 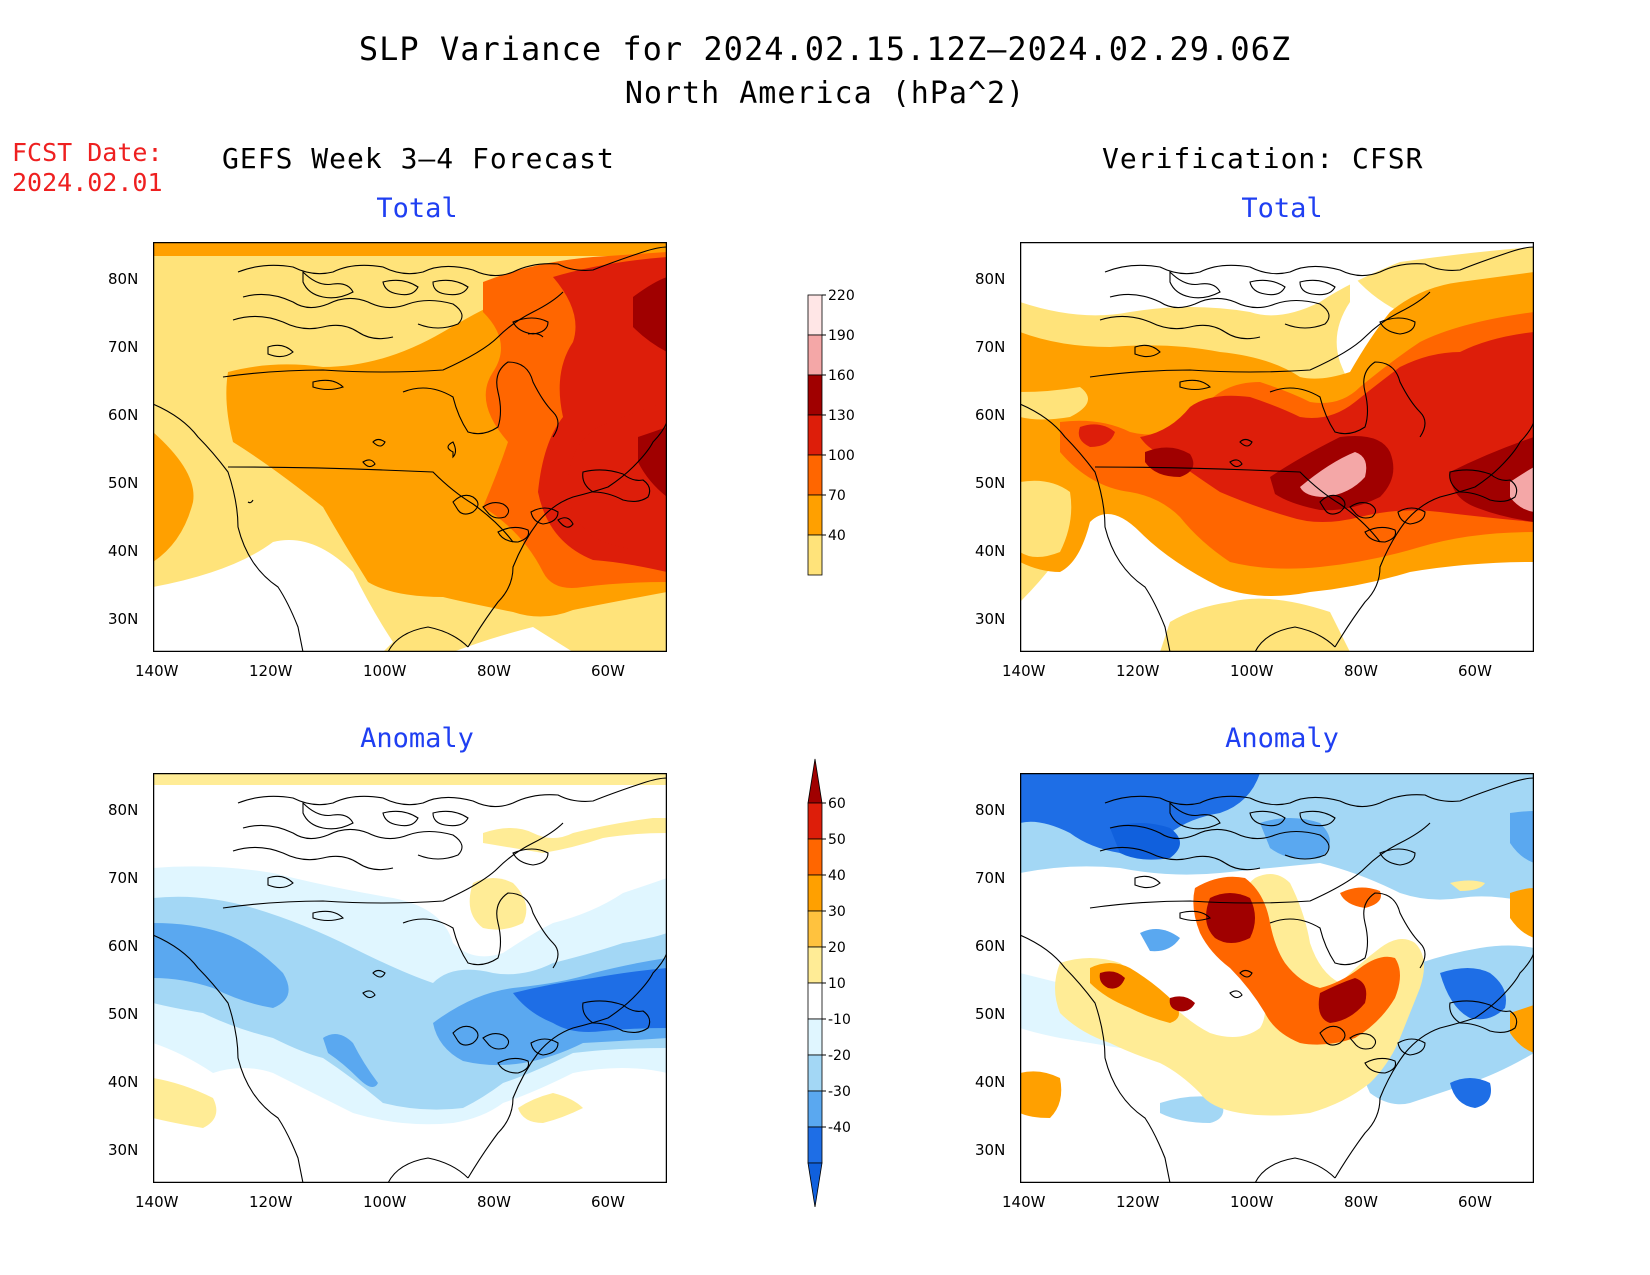 What do you see at coordinates (841, 376) in the screenshot?
I see `total-colorbar-level-label: 160` at bounding box center [841, 376].